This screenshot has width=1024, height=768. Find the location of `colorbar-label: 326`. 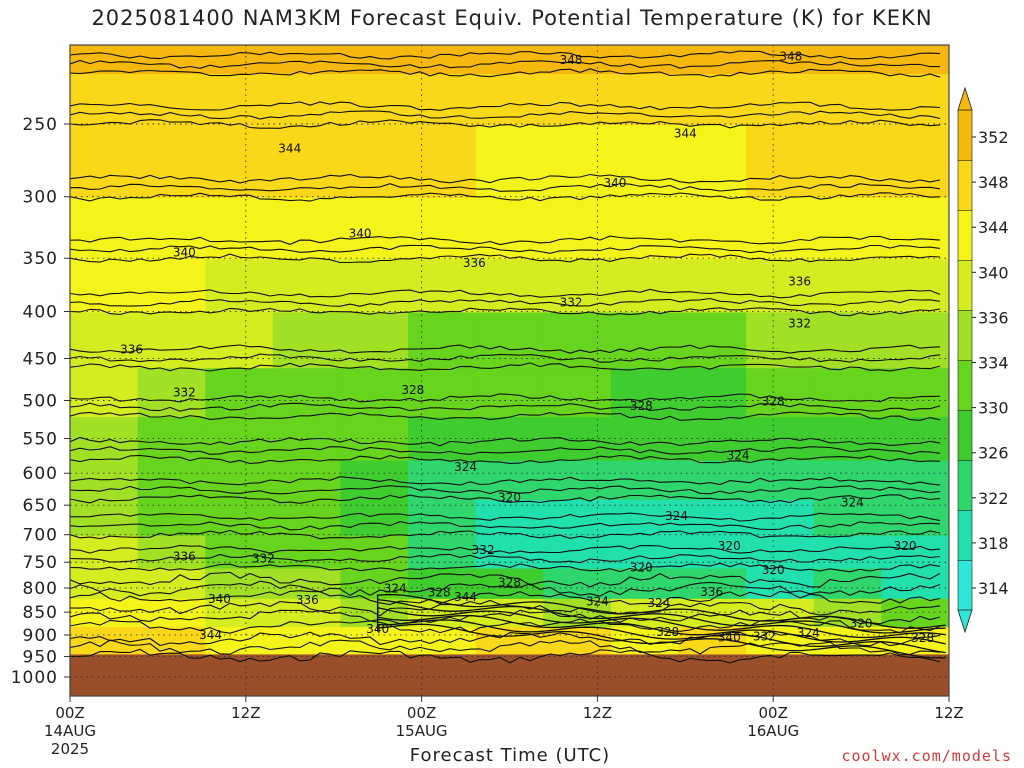

colorbar-label: 326 is located at coordinates (993, 453).